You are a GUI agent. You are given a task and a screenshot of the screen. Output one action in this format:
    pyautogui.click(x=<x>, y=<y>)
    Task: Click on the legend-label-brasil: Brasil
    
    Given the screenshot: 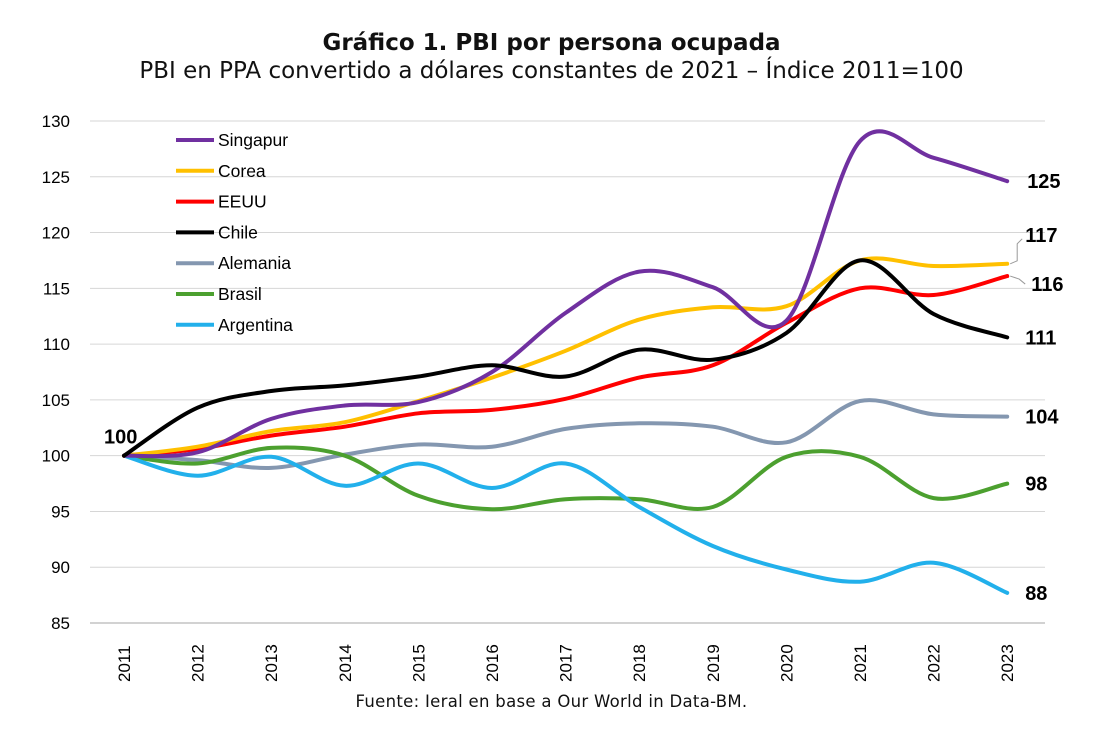 What is the action you would take?
    pyautogui.click(x=240, y=294)
    